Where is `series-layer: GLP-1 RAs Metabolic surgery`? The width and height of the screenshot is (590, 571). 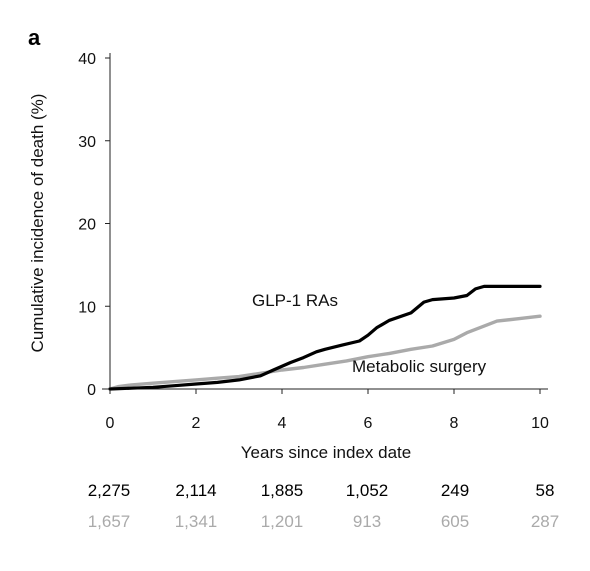 series-layer: GLP-1 RAs Metabolic surgery is located at coordinates (325, 337).